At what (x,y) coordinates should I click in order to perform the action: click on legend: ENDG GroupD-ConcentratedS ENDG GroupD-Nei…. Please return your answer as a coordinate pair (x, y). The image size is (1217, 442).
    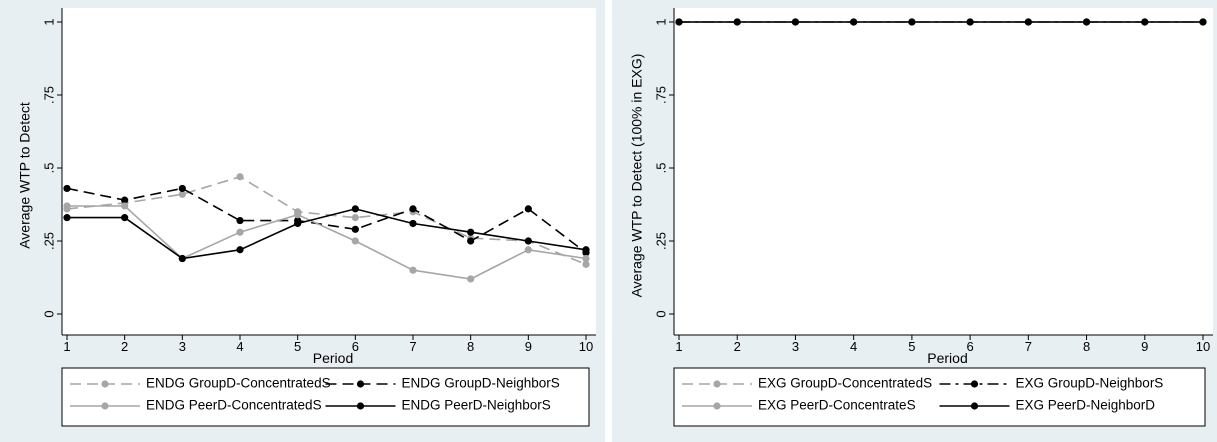
    Looking at the image, I should click on (325, 397).